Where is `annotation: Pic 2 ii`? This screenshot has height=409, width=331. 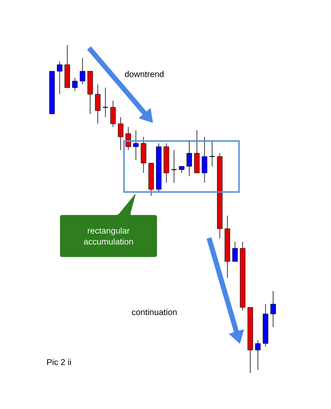 annotation: Pic 2 ii is located at coordinates (59, 362).